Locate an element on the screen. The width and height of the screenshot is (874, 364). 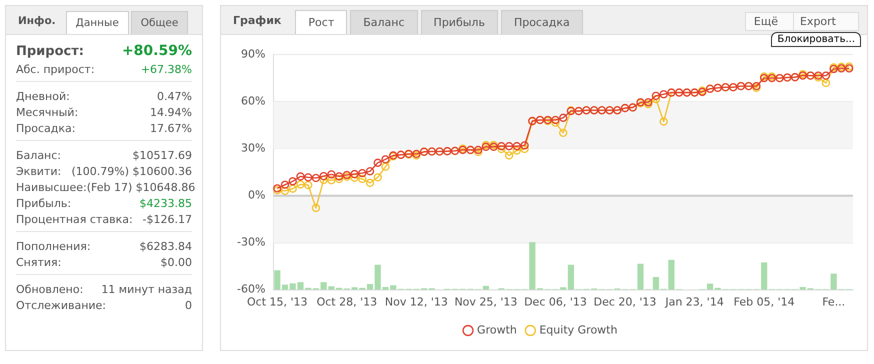
x-tick-label: Jan 23, '14 is located at coordinates (694, 301).